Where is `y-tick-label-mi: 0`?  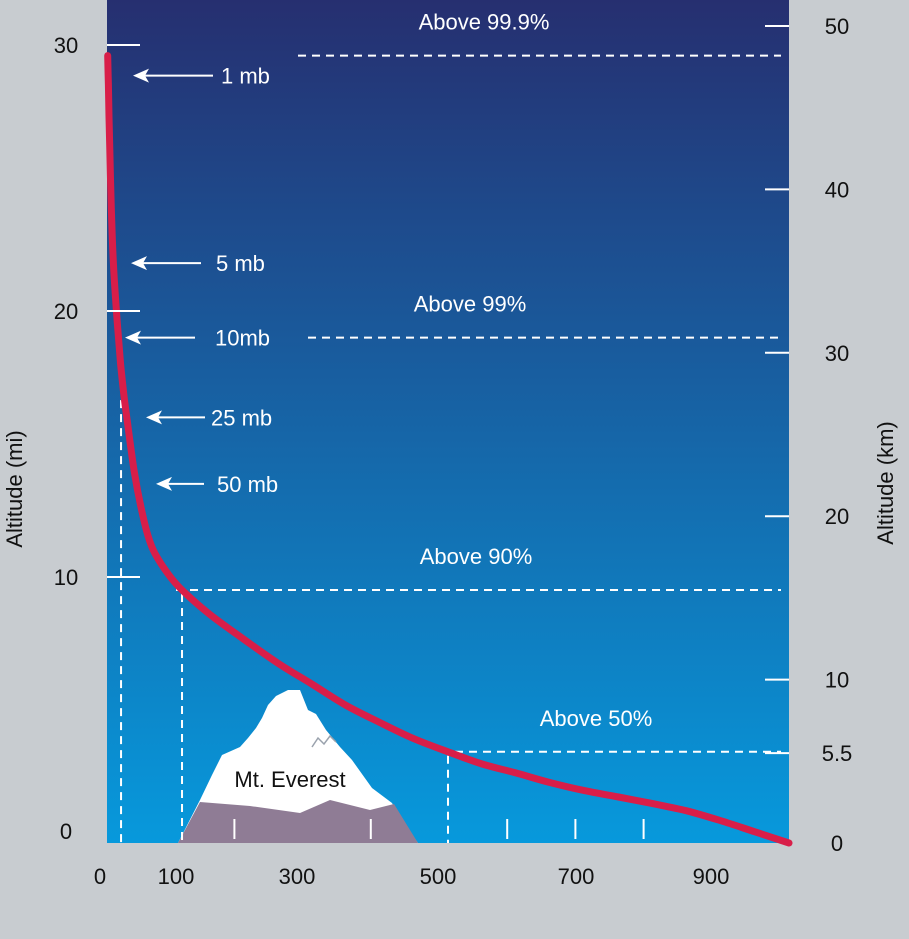
y-tick-label-mi: 0 is located at coordinates (66, 831).